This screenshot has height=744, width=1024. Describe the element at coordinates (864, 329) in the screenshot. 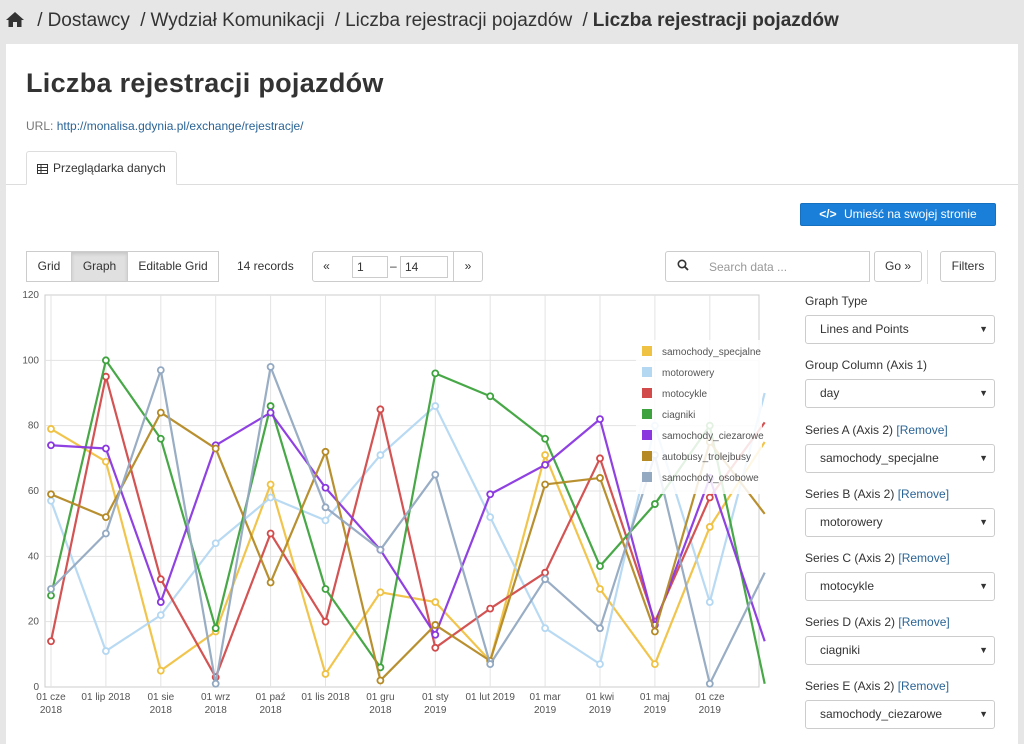

I see `graph-type-value: Lines and Points` at that location.